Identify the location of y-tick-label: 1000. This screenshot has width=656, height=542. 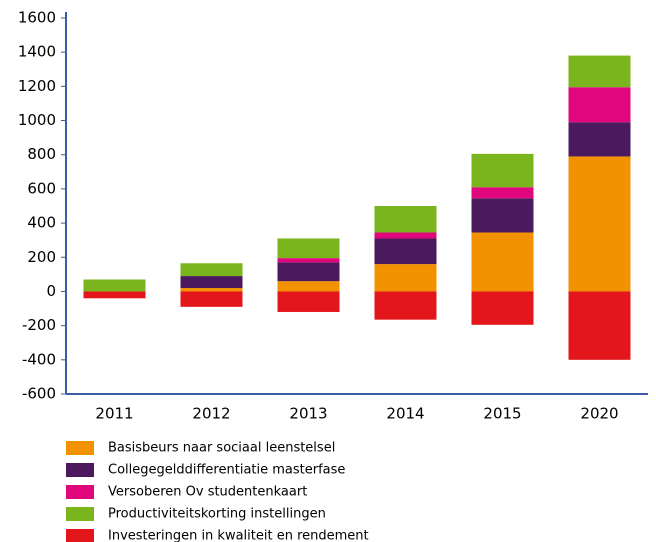
(37, 120).